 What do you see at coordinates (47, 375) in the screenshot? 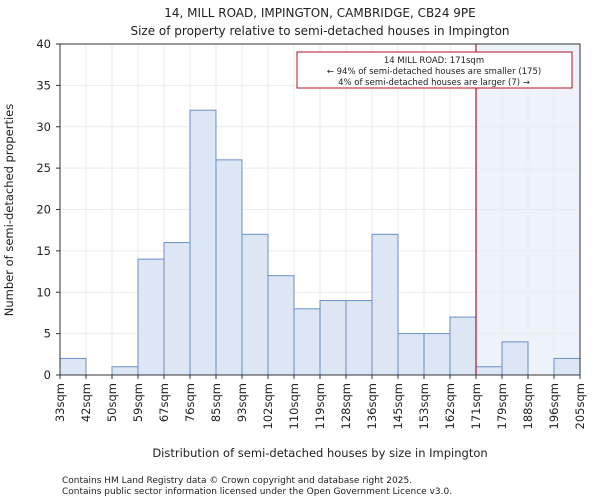
I see `y-tick-label: 0` at bounding box center [47, 375].